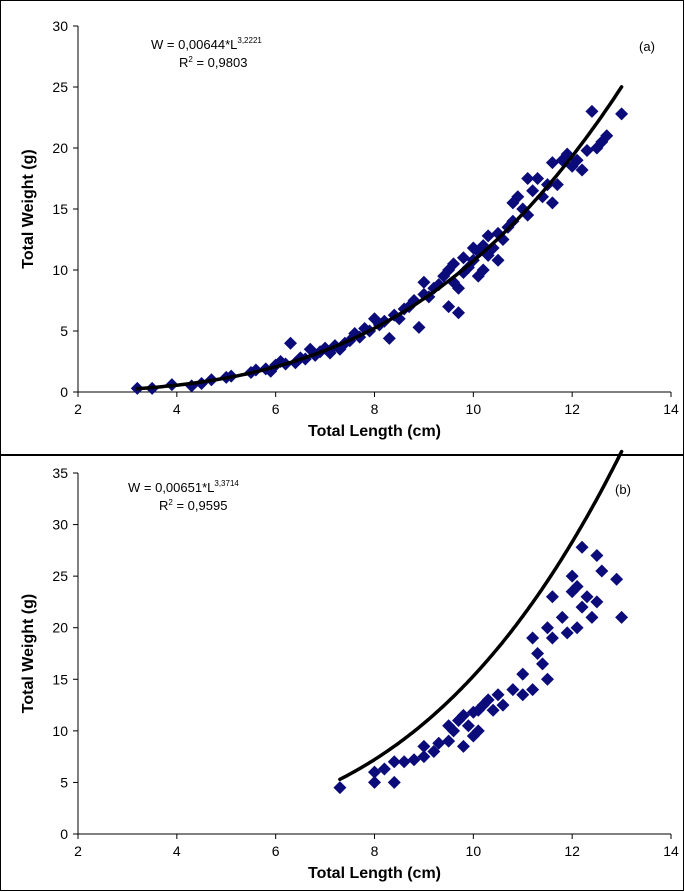 Image resolution: width=685 pixels, height=892 pixels. I want to click on chart-b-y-tick-label: 5, so click(64, 782).